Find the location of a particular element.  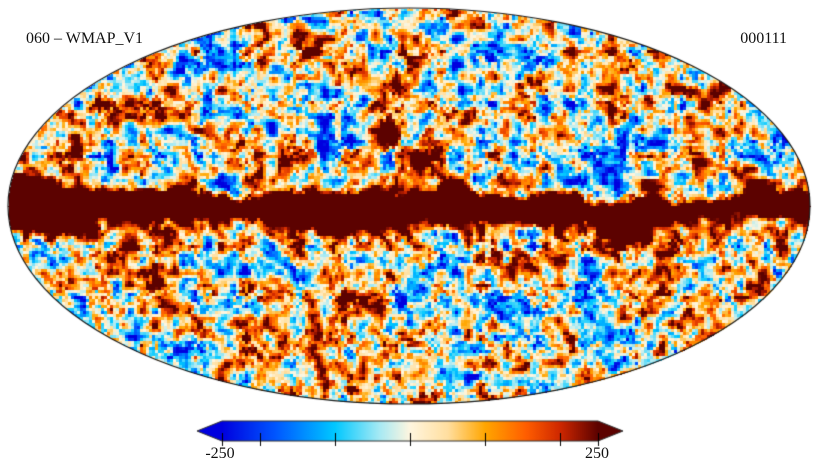

colorbar-max-label: 250 is located at coordinates (597, 453).